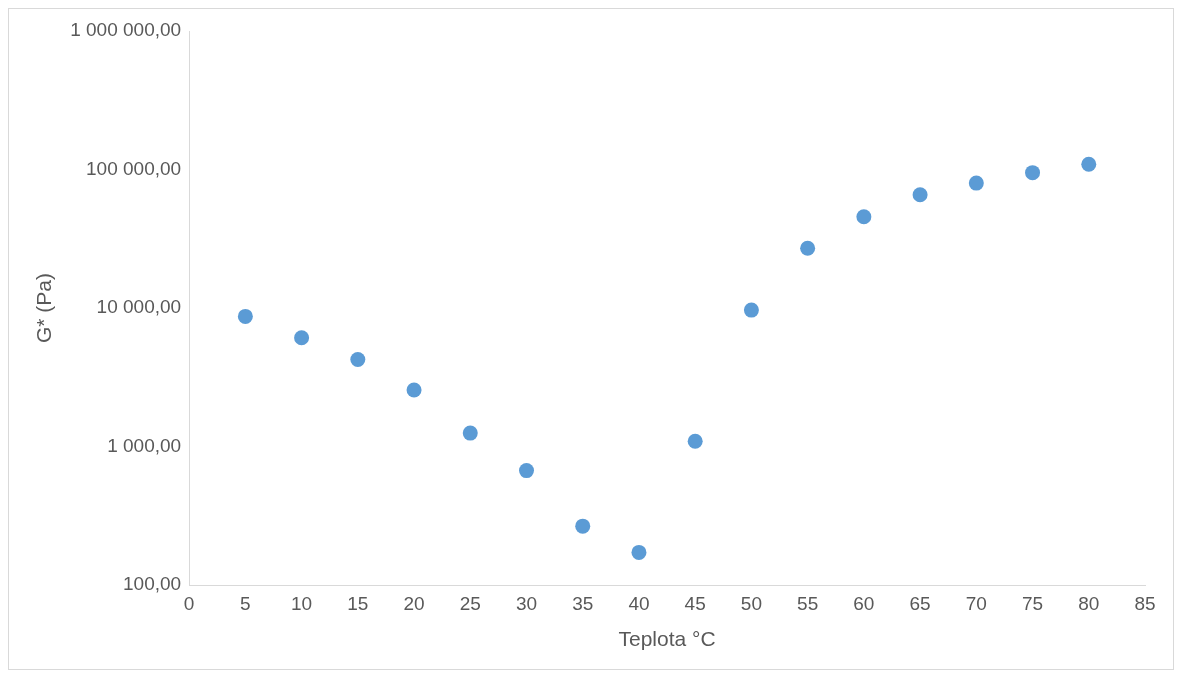 The image size is (1182, 678). I want to click on x-tick-label: 35, so click(583, 603).